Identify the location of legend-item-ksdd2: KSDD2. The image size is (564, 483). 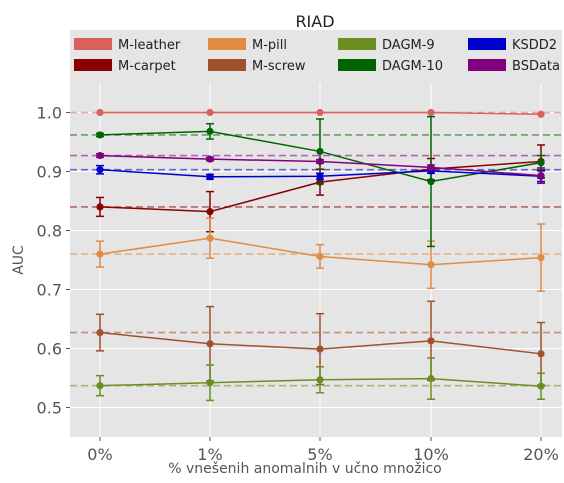
(512, 45).